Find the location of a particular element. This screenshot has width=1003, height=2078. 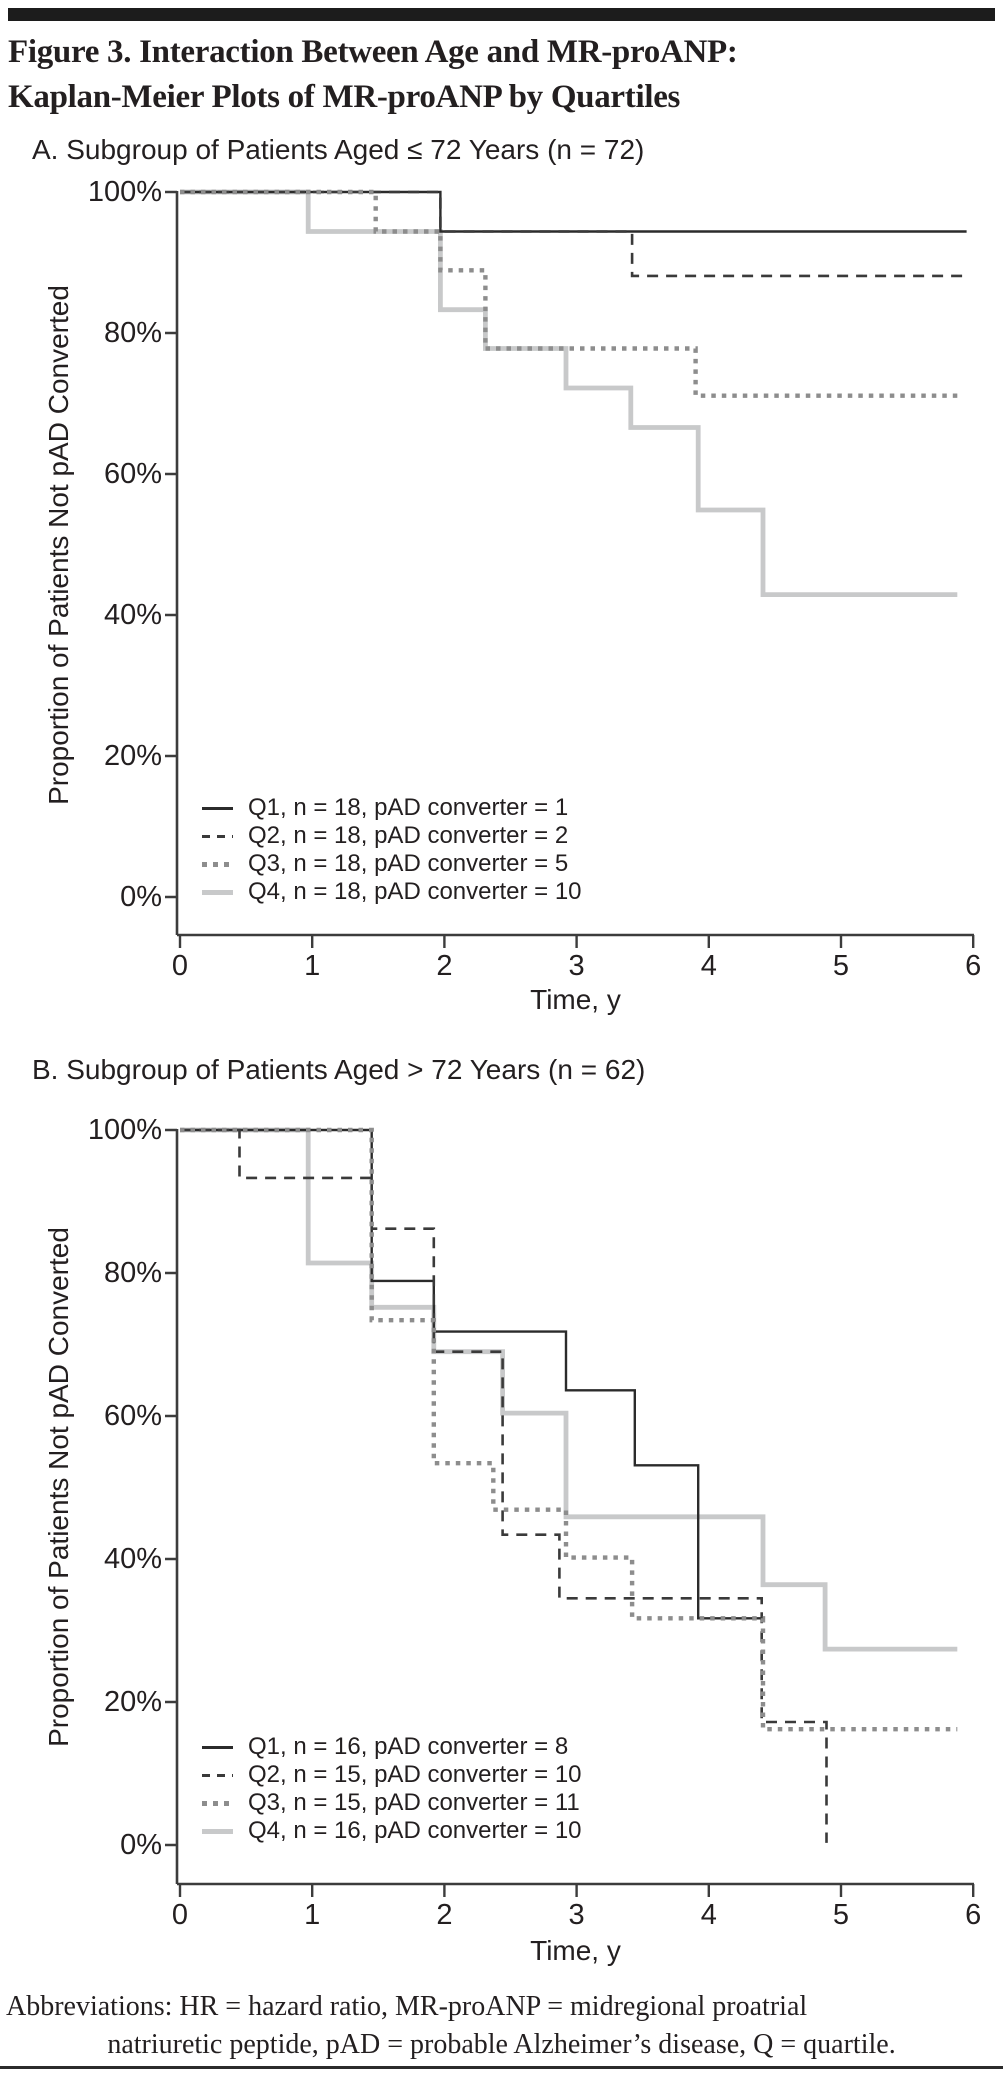

panel-b-x-tick-label: 1 is located at coordinates (312, 1915).